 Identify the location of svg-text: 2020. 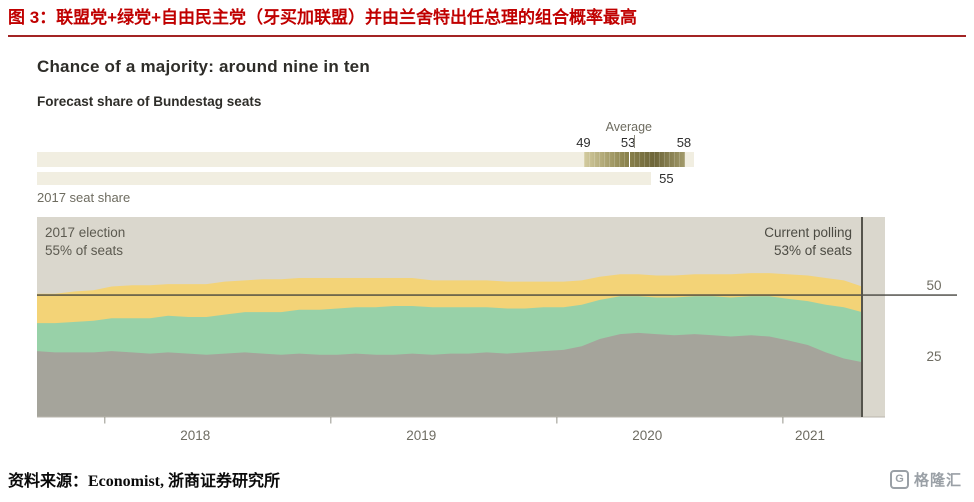
(647, 435).